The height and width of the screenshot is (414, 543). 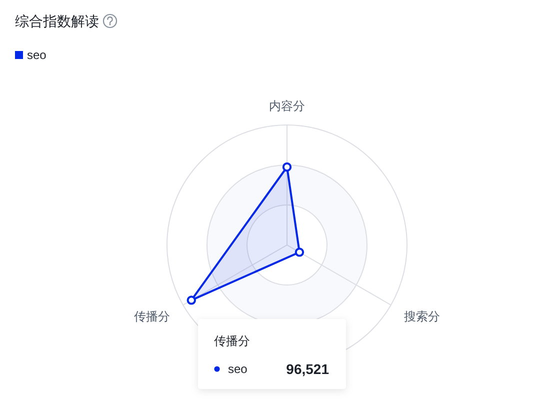 What do you see at coordinates (287, 106) in the screenshot?
I see `axis-label: 内容分` at bounding box center [287, 106].